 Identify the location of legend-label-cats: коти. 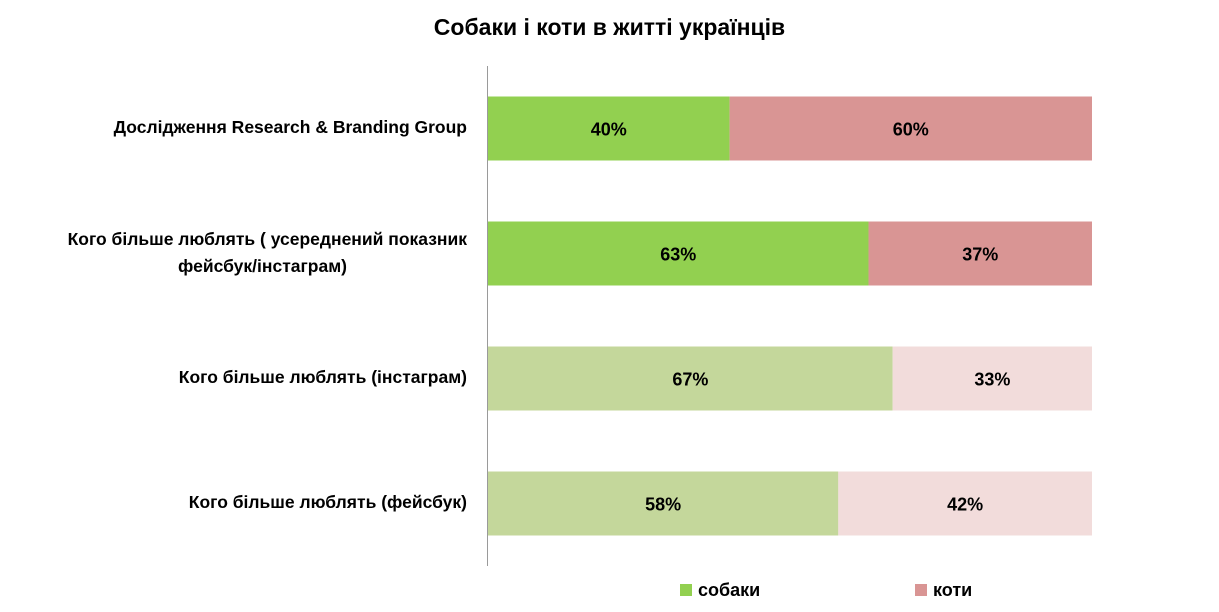
(953, 589).